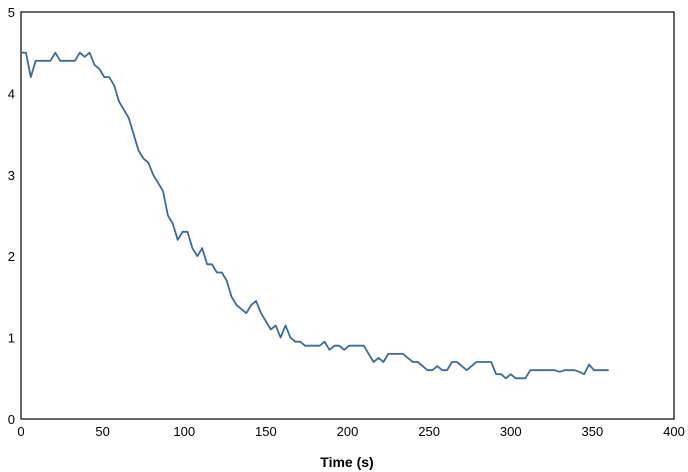  What do you see at coordinates (102, 431) in the screenshot?
I see `x-tick-label: 50` at bounding box center [102, 431].